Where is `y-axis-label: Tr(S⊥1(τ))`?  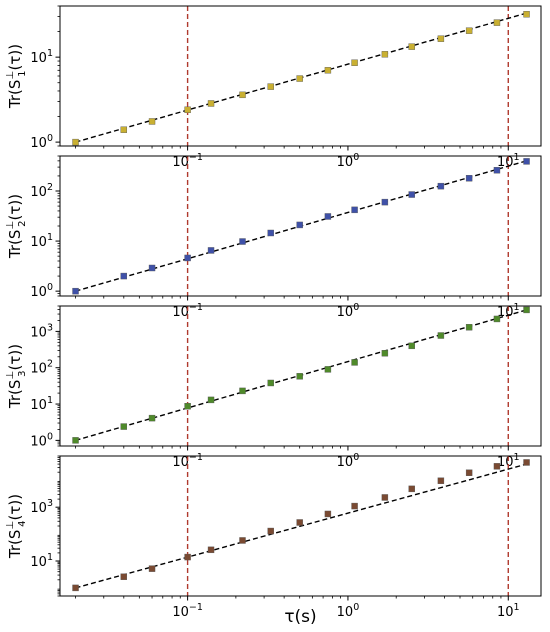 y-axis-label: Tr(S⊥1(τ)) is located at coordinates (16, 76).